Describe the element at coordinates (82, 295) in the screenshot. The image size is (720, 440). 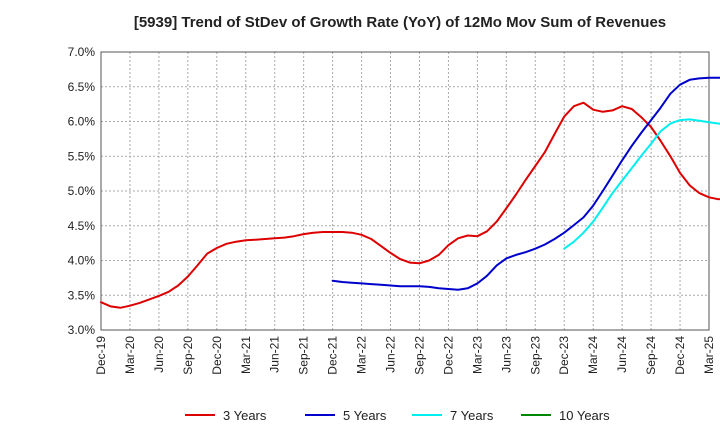
I see `y-tick-label: 3.5%` at that location.